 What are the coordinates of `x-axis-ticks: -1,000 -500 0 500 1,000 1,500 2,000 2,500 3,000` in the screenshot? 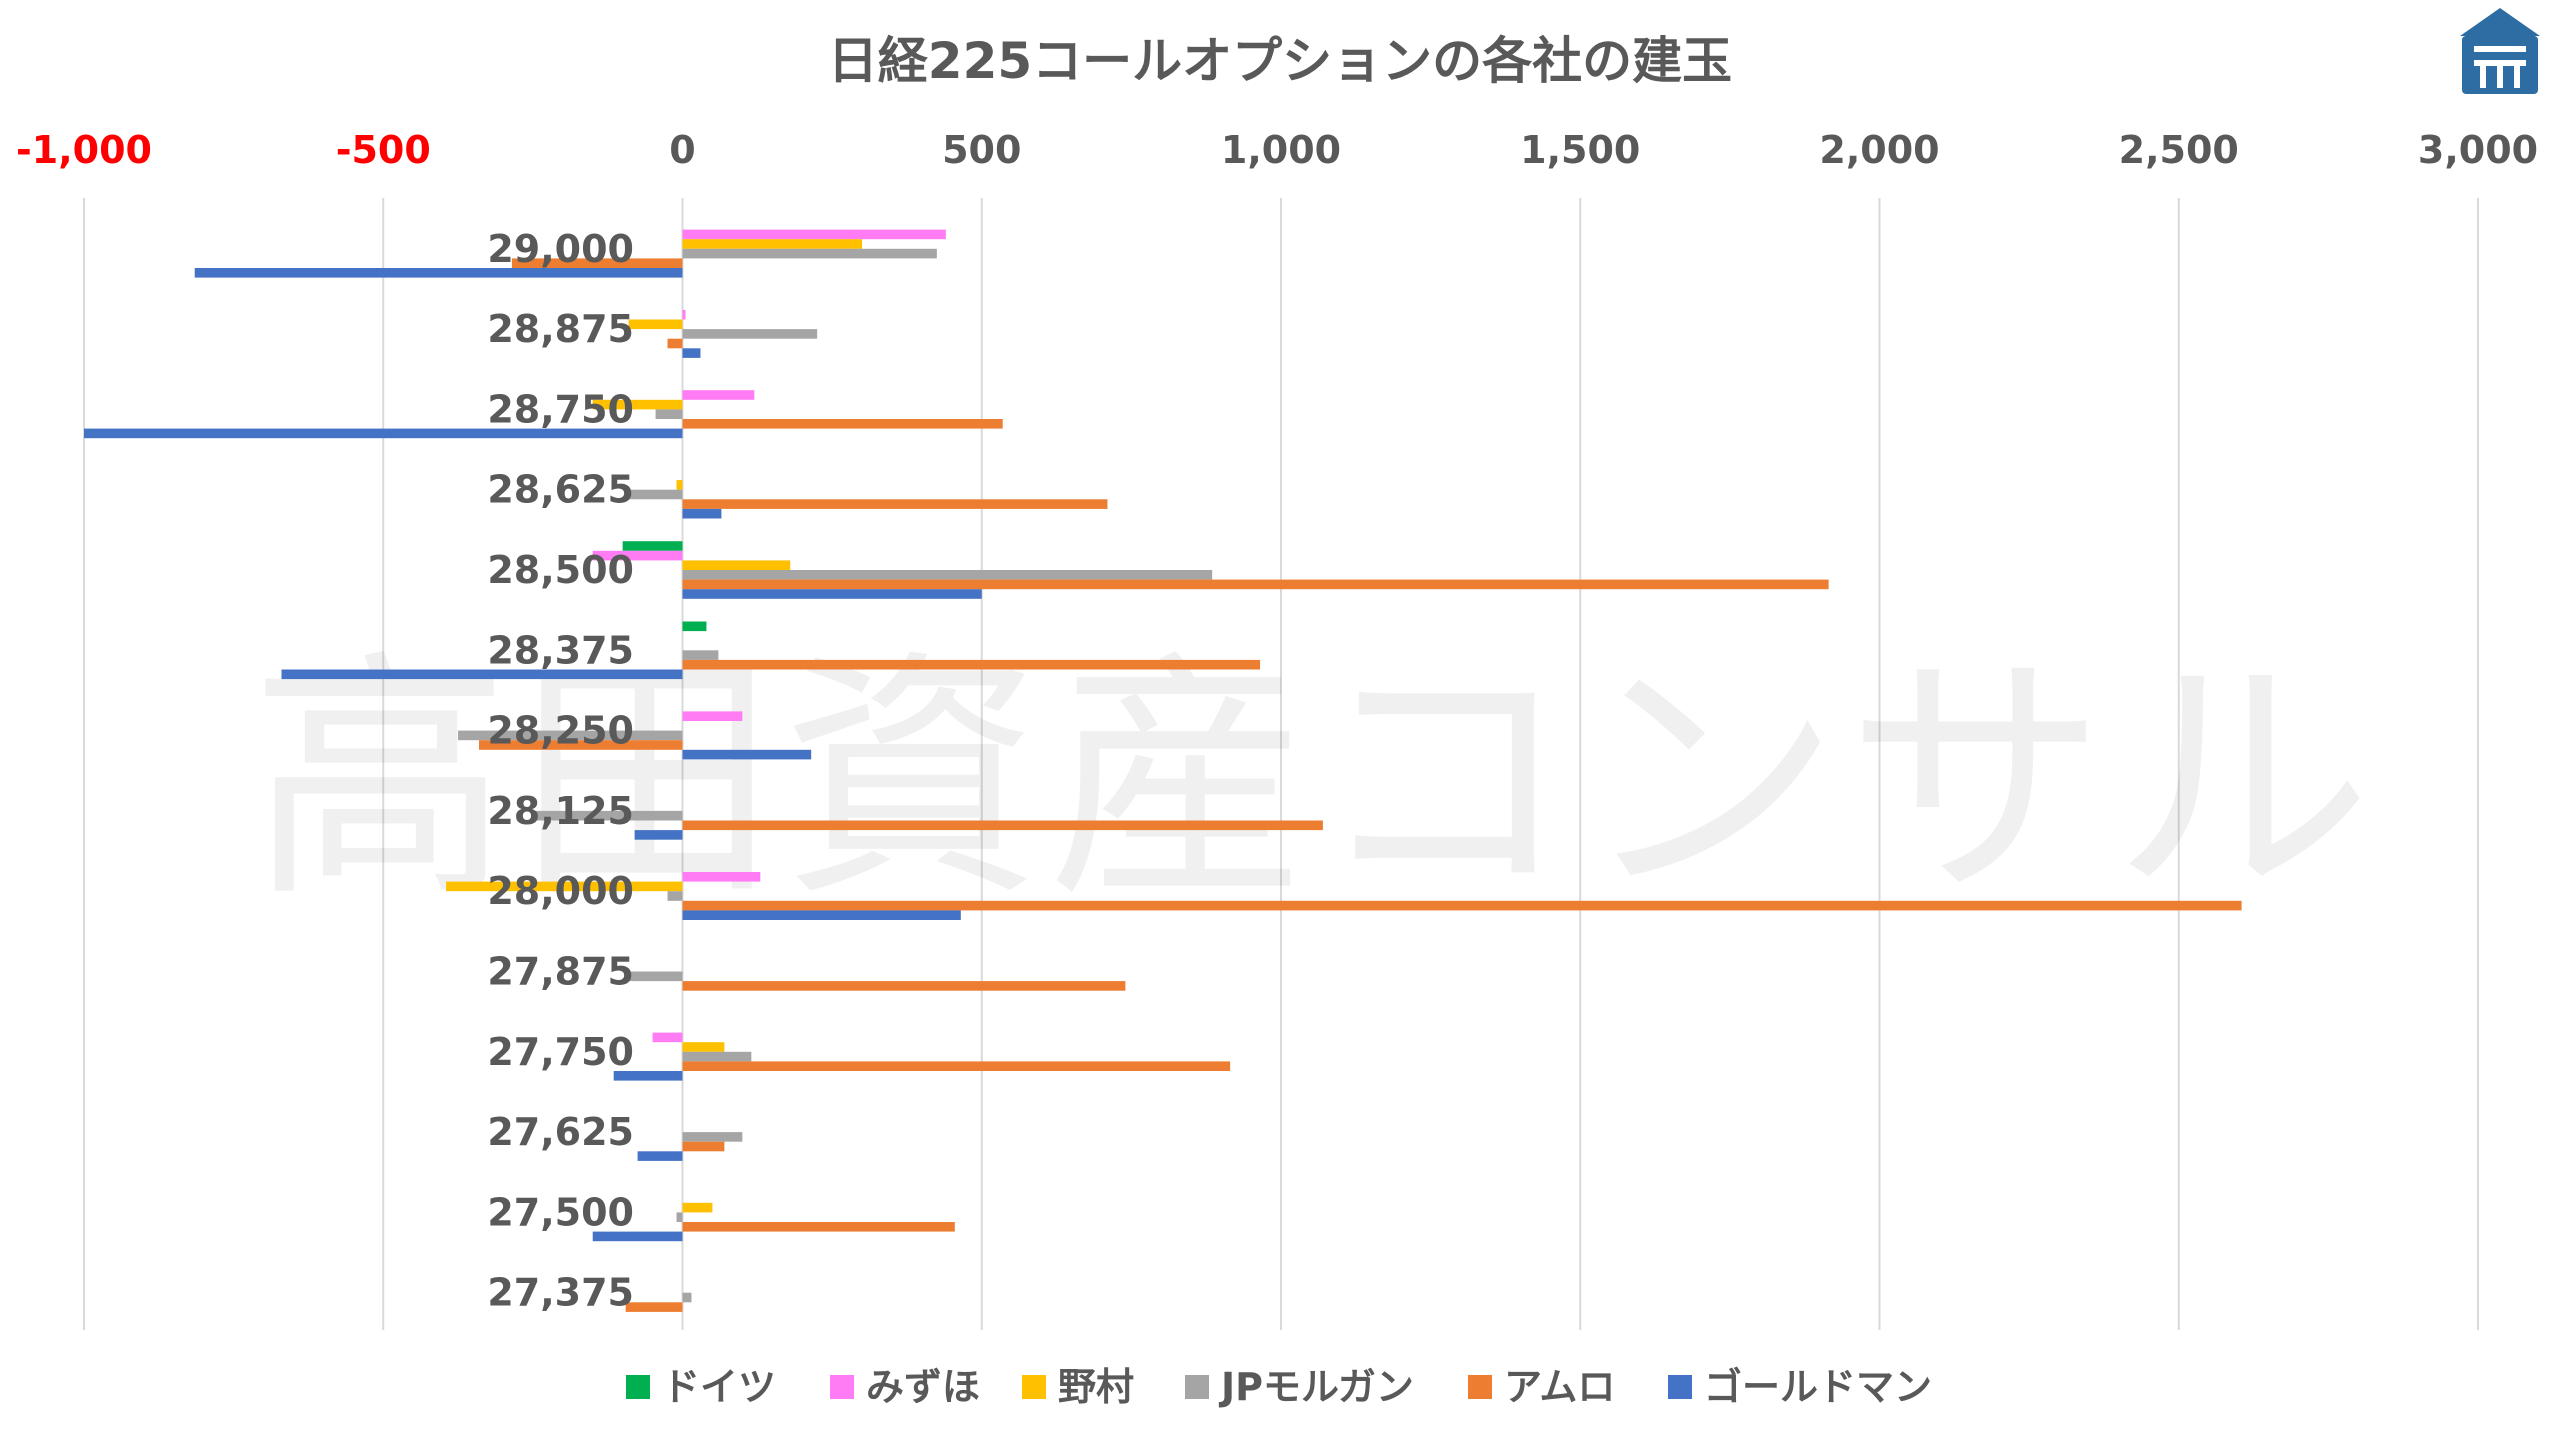 It's located at (1277, 150).